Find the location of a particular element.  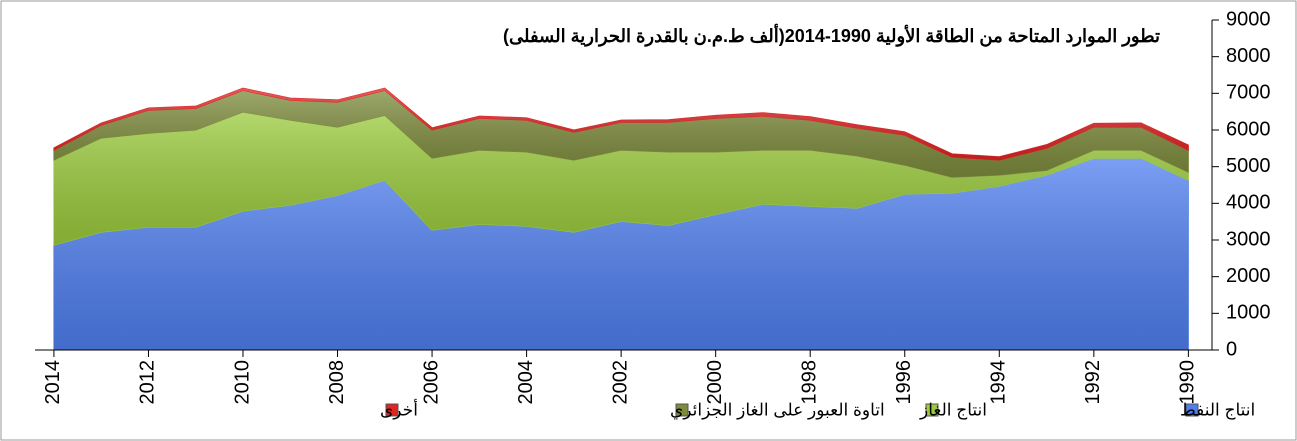

x-tick-label: 1996 is located at coordinates (904, 382).